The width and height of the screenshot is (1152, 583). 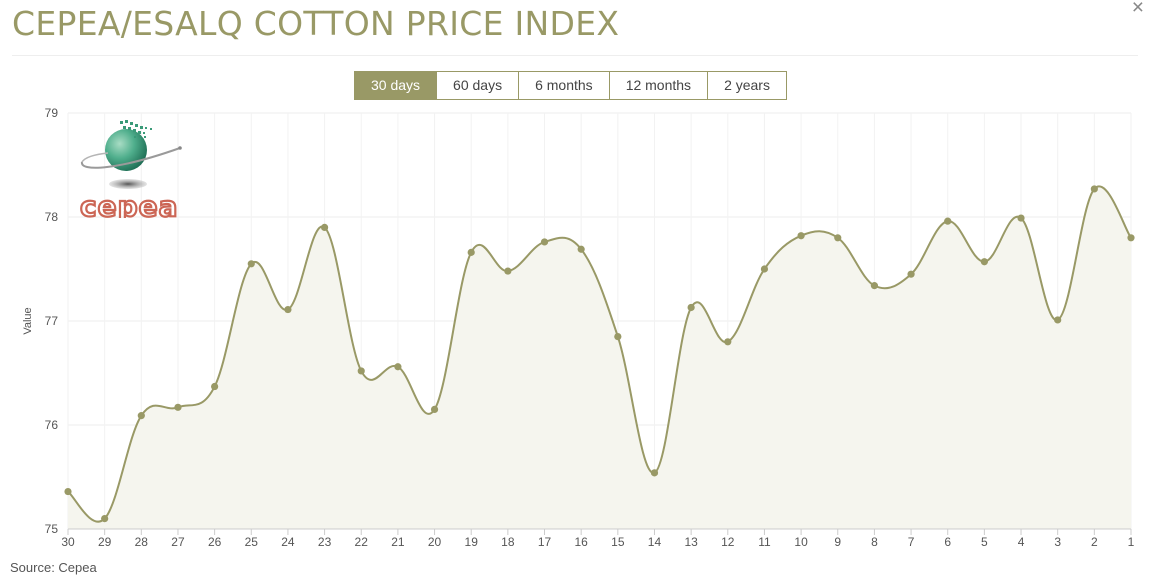 What do you see at coordinates (691, 542) in the screenshot?
I see `x-tick-label: 13` at bounding box center [691, 542].